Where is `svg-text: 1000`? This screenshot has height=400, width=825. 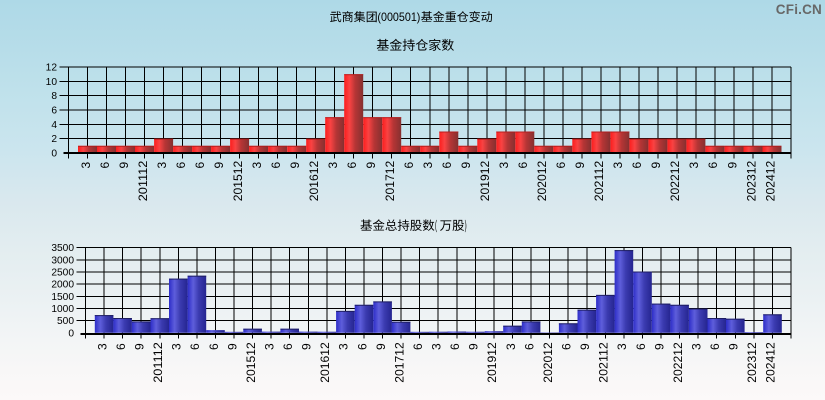
svg-text: 1000 is located at coordinates (62, 309).